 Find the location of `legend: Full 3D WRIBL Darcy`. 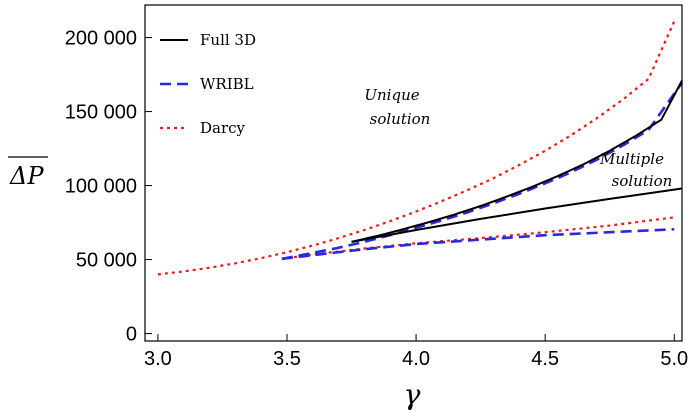

legend: Full 3D WRIBL Darcy is located at coordinates (208, 84).